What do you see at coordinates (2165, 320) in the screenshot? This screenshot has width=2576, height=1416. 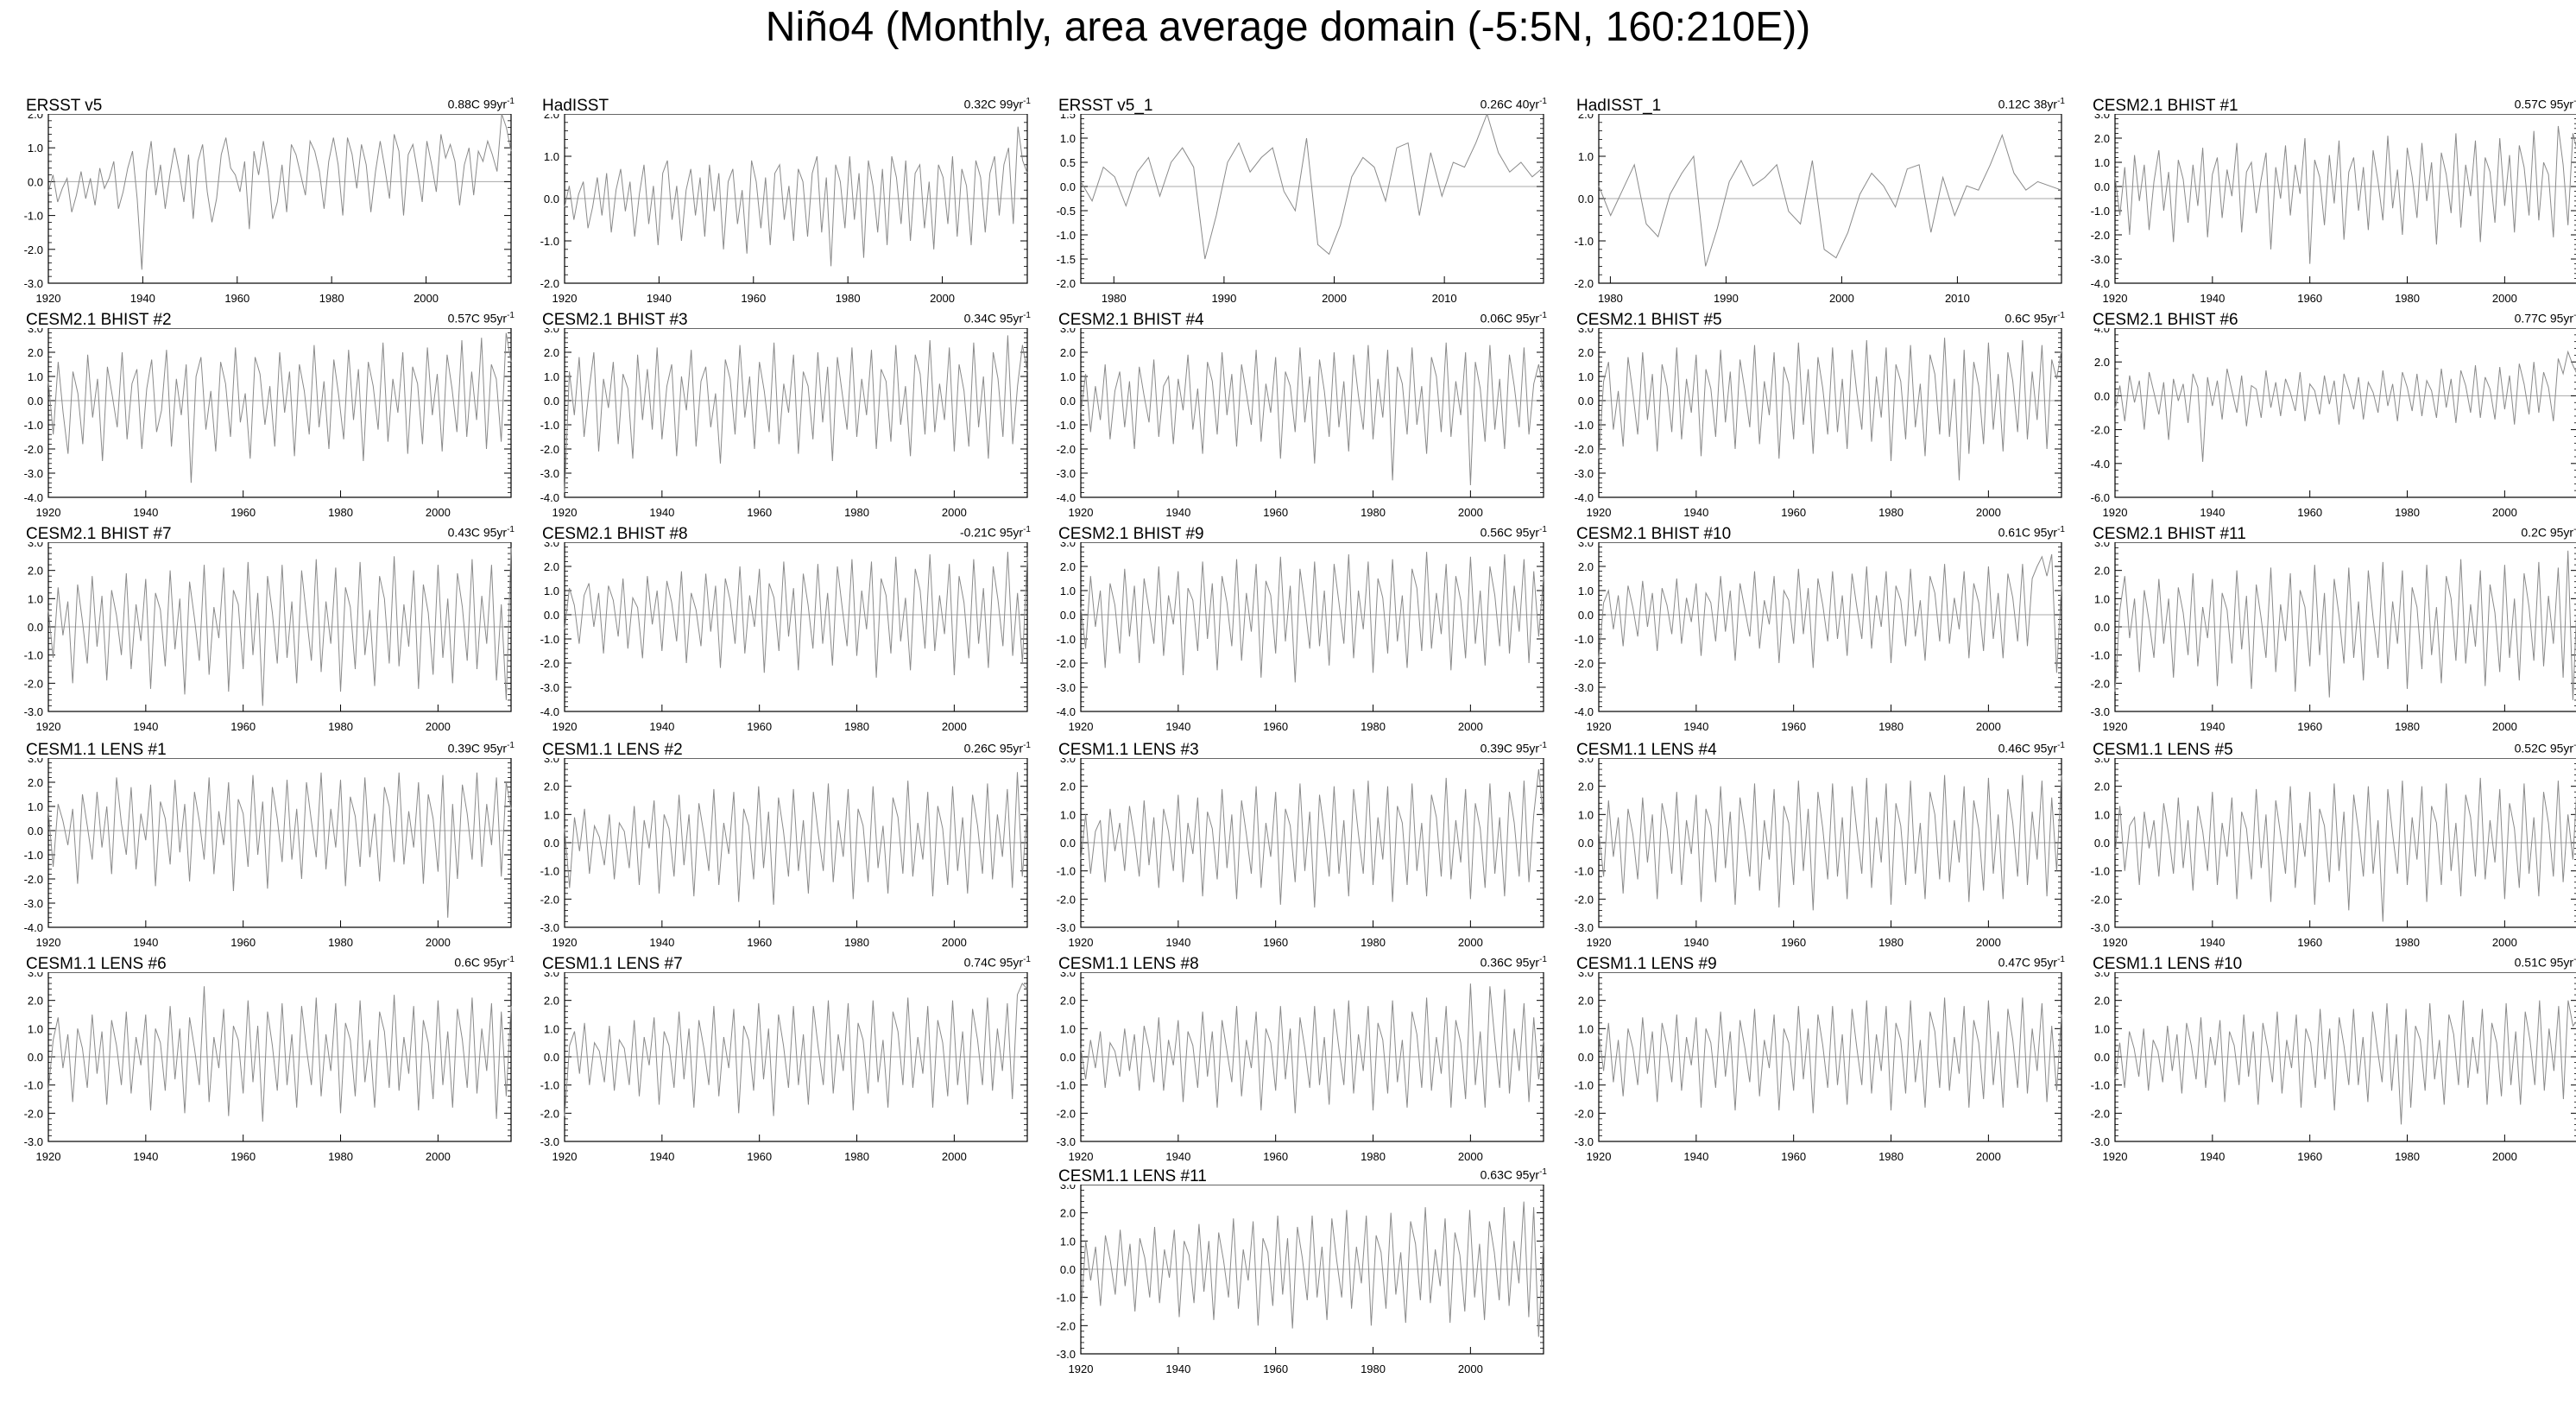 I see `panel-title: CESM2.1 BHIST #6` at bounding box center [2165, 320].